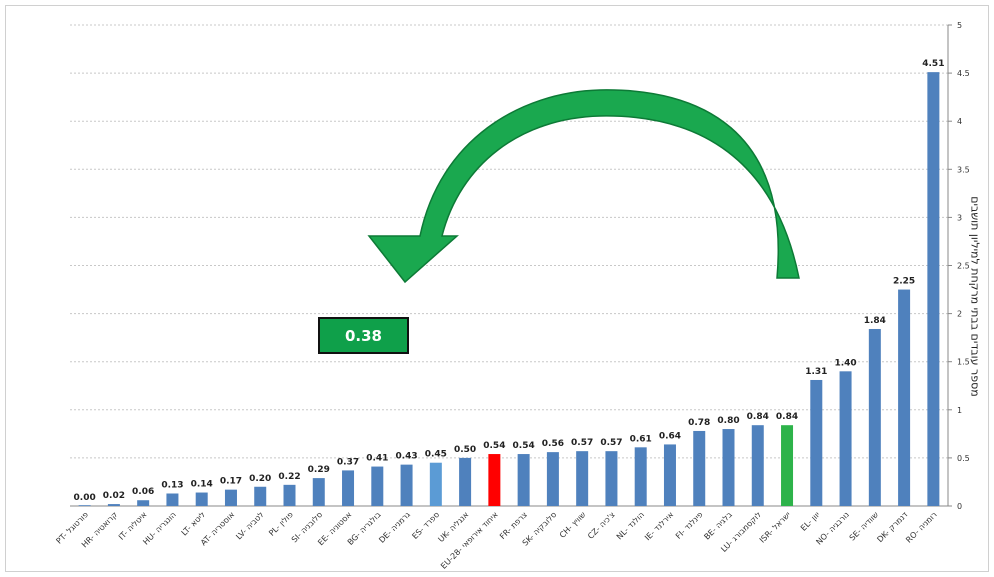 The width and height of the screenshot is (994, 577). I want to click on x-tick-label: FI- פינלנד, so click(689, 525).